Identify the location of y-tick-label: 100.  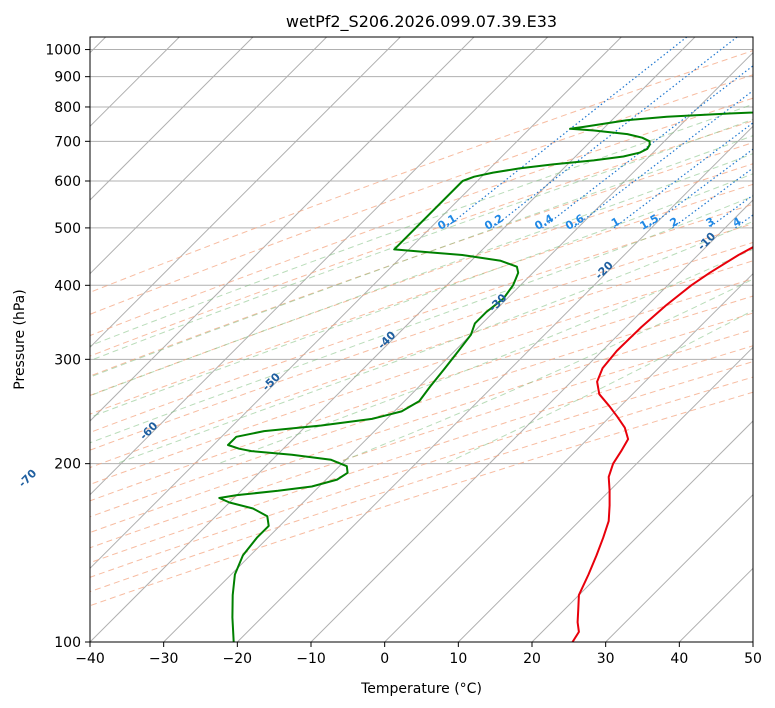
(67, 643).